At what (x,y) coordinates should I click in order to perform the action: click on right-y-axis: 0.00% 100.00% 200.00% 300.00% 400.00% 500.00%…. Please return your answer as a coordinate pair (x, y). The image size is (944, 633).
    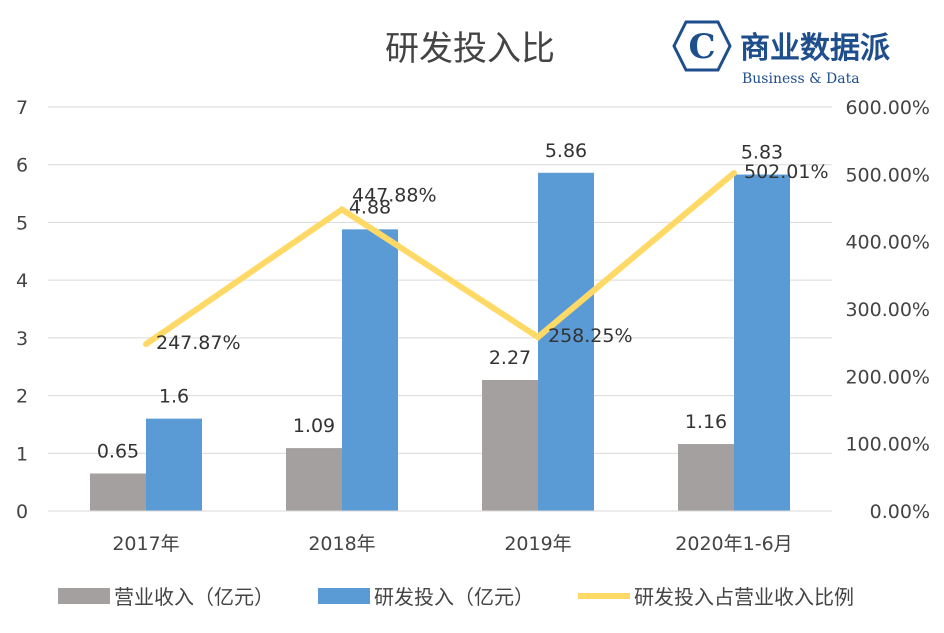
    Looking at the image, I should click on (887, 310).